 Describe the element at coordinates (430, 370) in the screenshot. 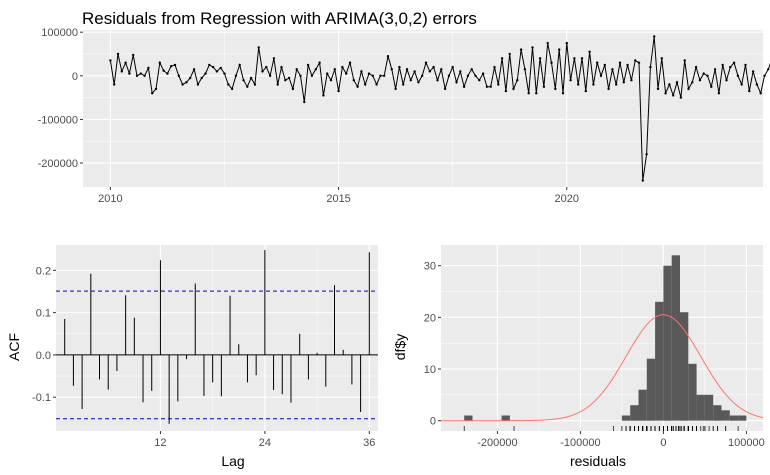

I see `y-tick-label: 10` at that location.